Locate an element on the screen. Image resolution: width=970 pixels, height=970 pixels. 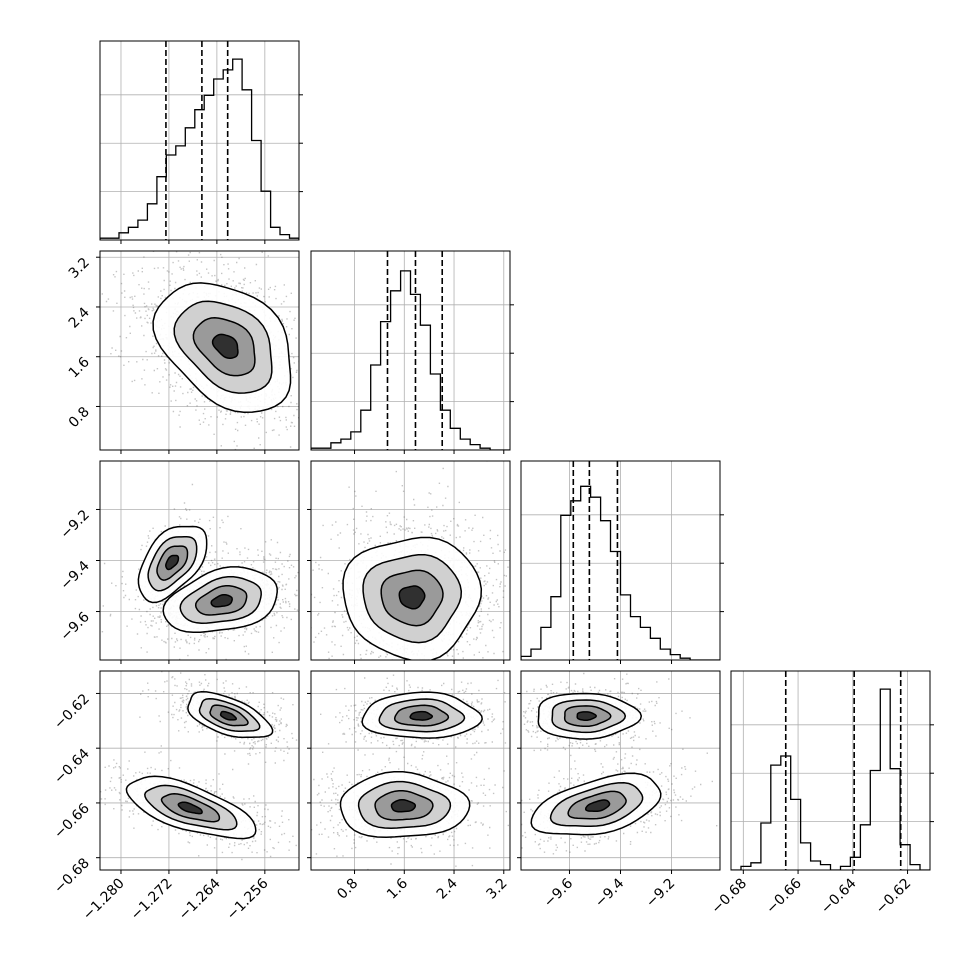
x-tick-label: −0.68 is located at coordinates (729, 897).